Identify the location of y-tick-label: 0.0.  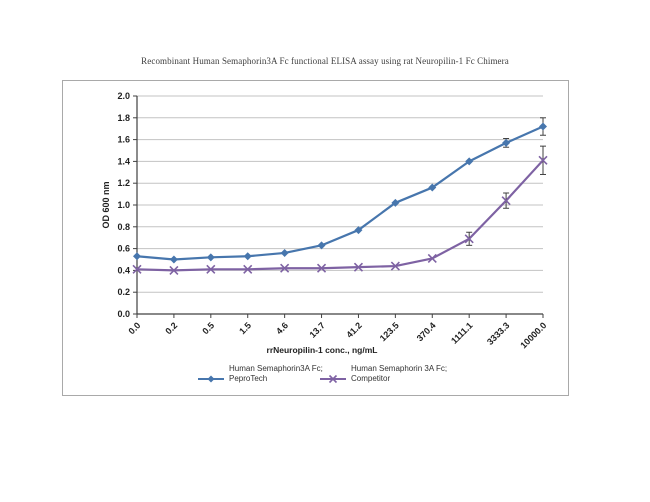
(123, 314).